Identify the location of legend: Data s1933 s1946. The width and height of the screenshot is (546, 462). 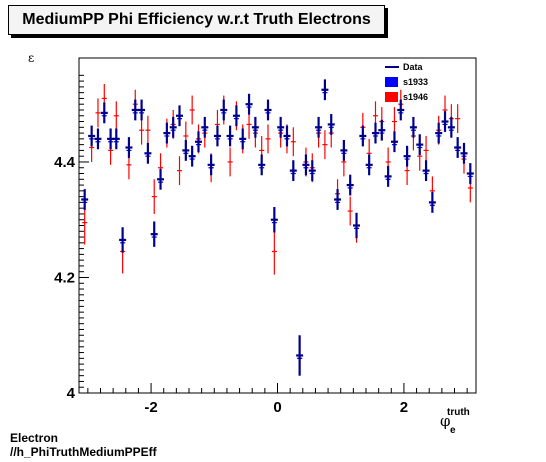
(406, 82).